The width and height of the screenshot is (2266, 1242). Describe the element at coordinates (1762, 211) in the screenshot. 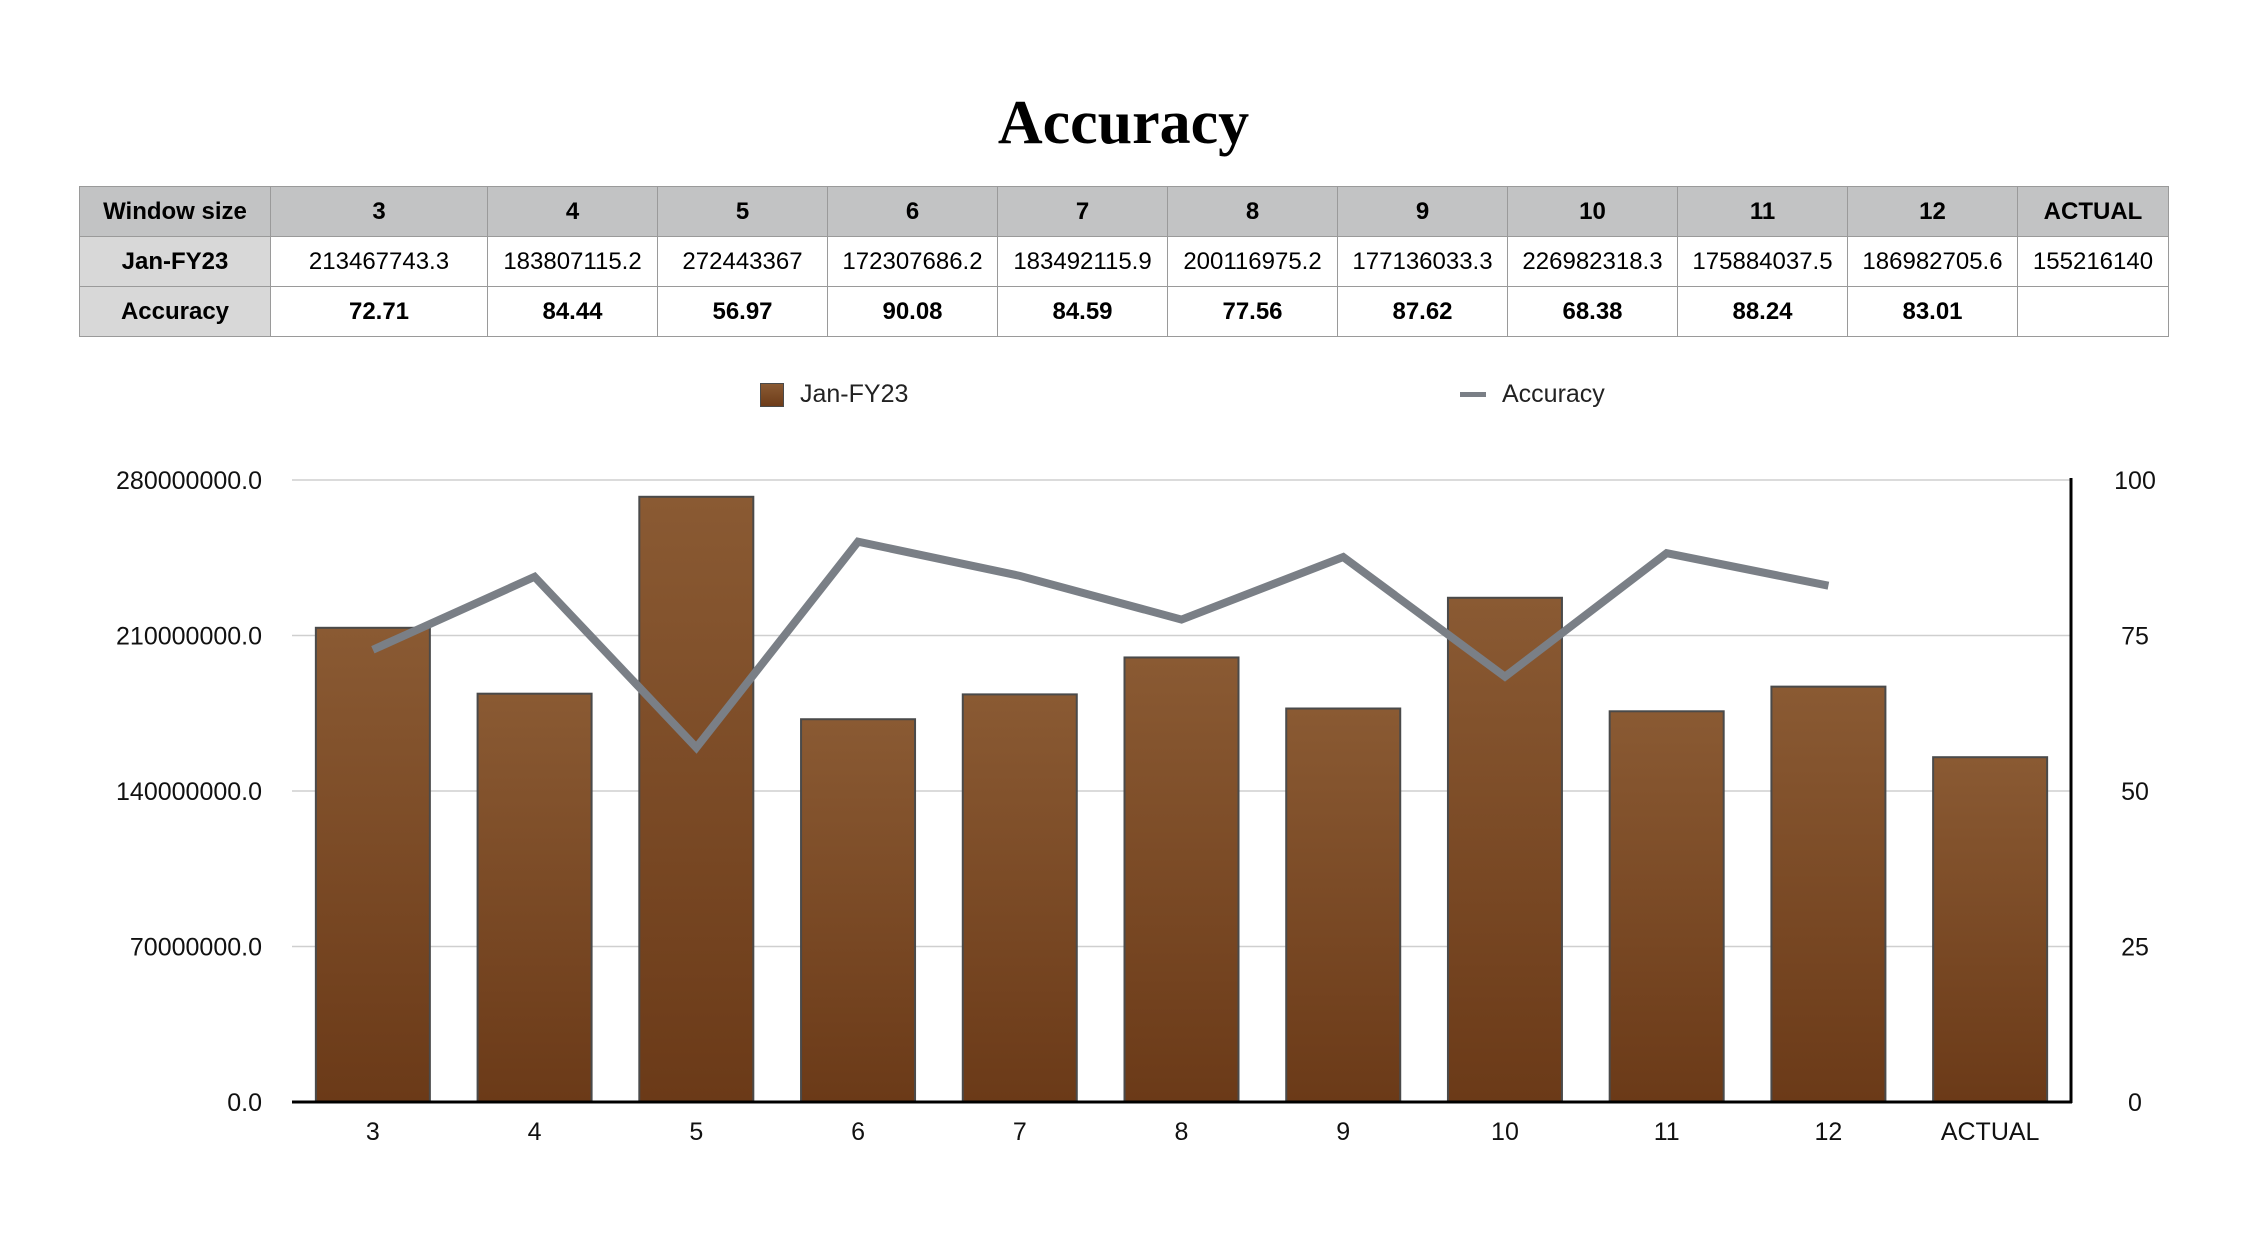

I see `cell-header-11: 11` at that location.